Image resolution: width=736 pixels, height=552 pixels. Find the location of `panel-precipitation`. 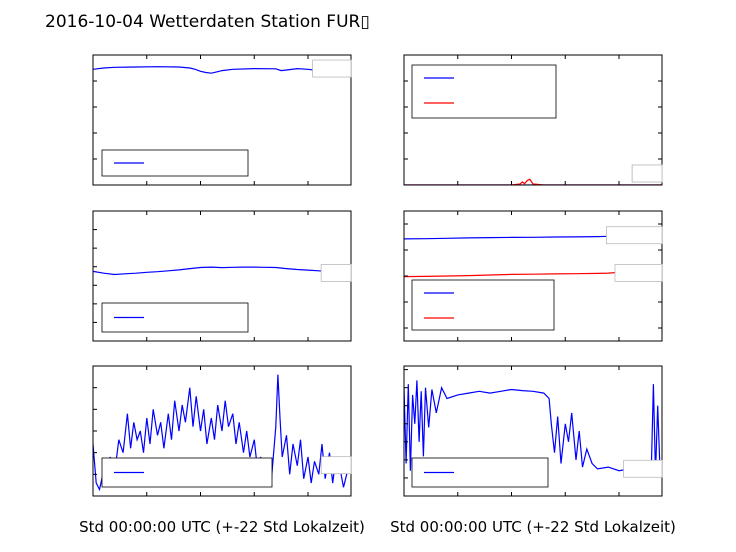

panel-precipitation is located at coordinates (533, 120).